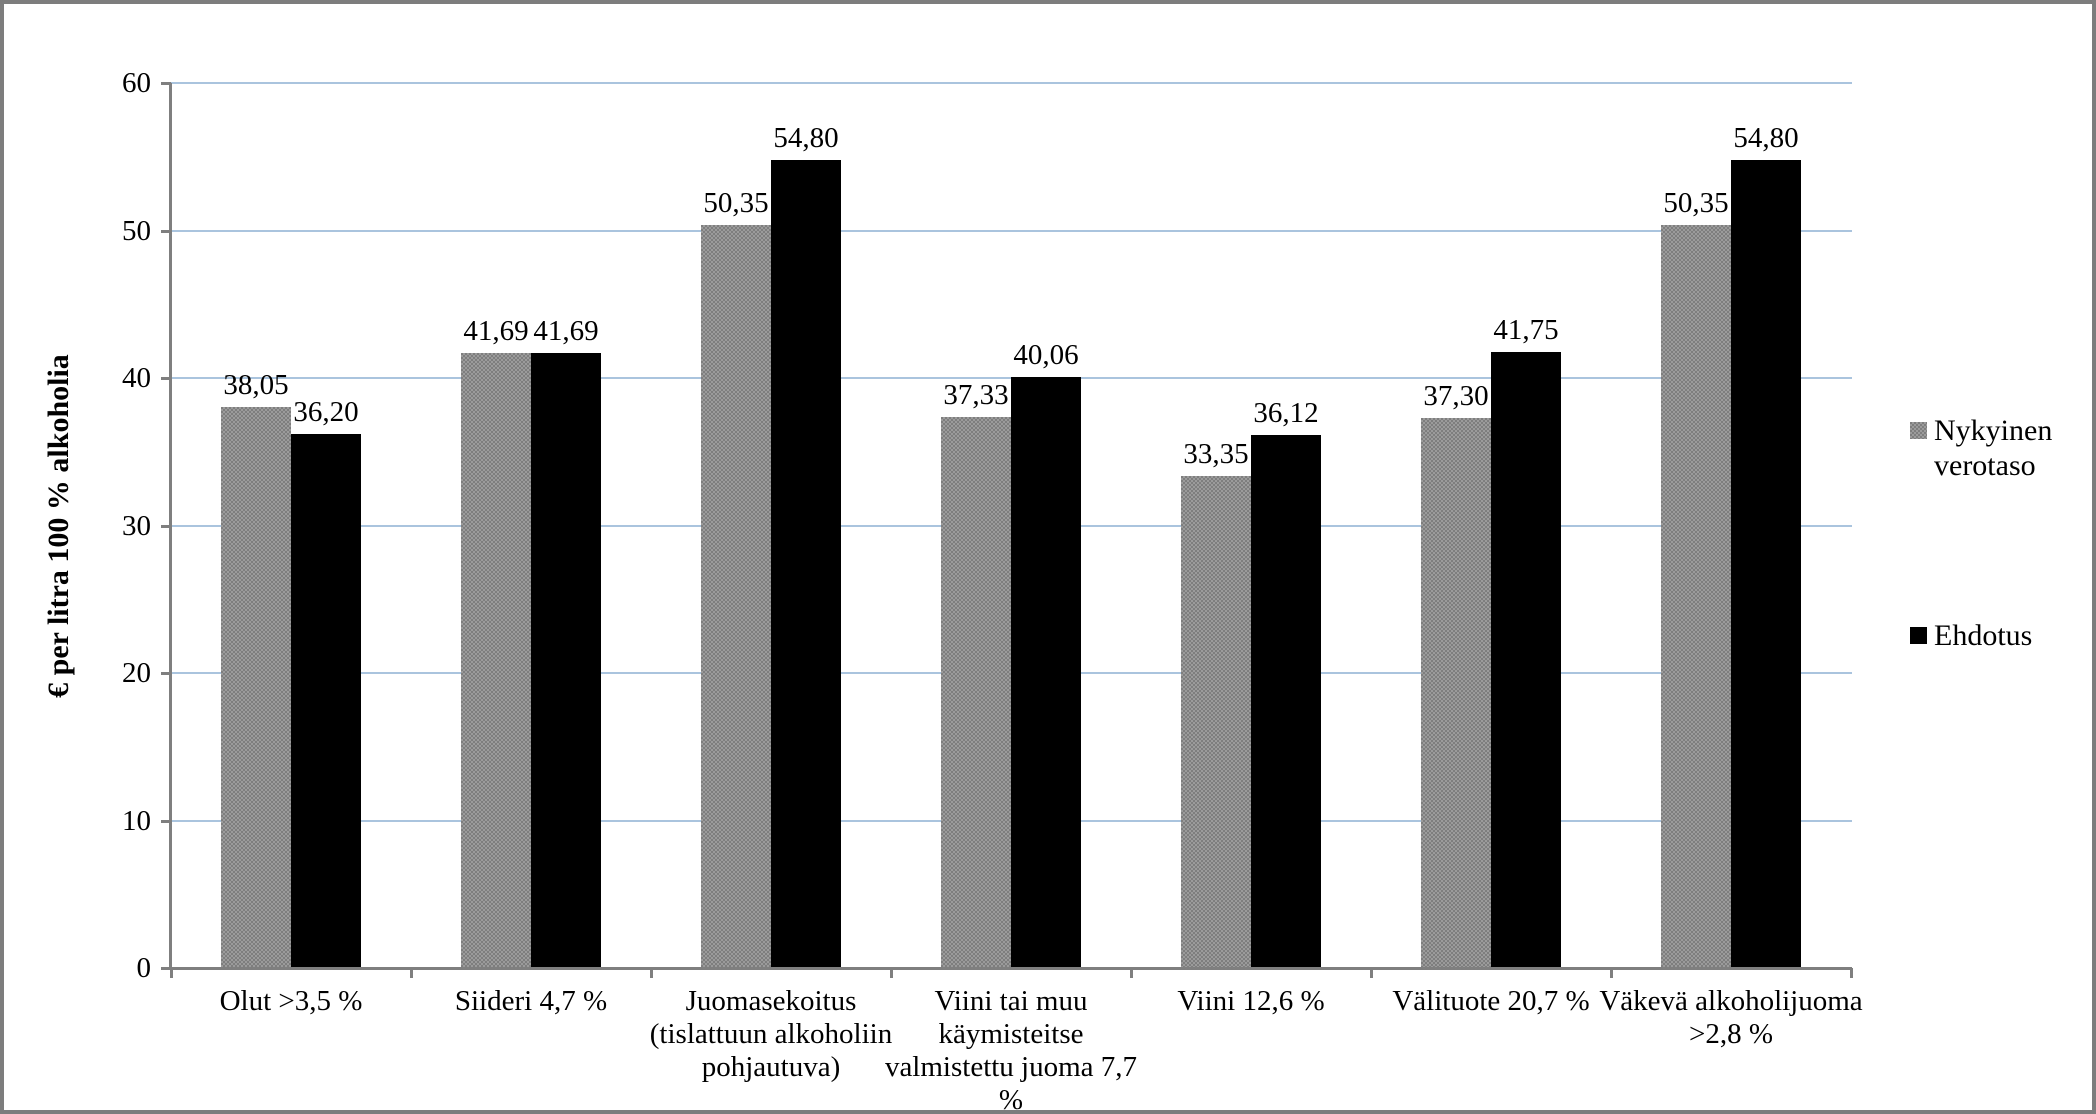 The height and width of the screenshot is (1114, 2096). I want to click on y-axis-line, so click(170, 526).